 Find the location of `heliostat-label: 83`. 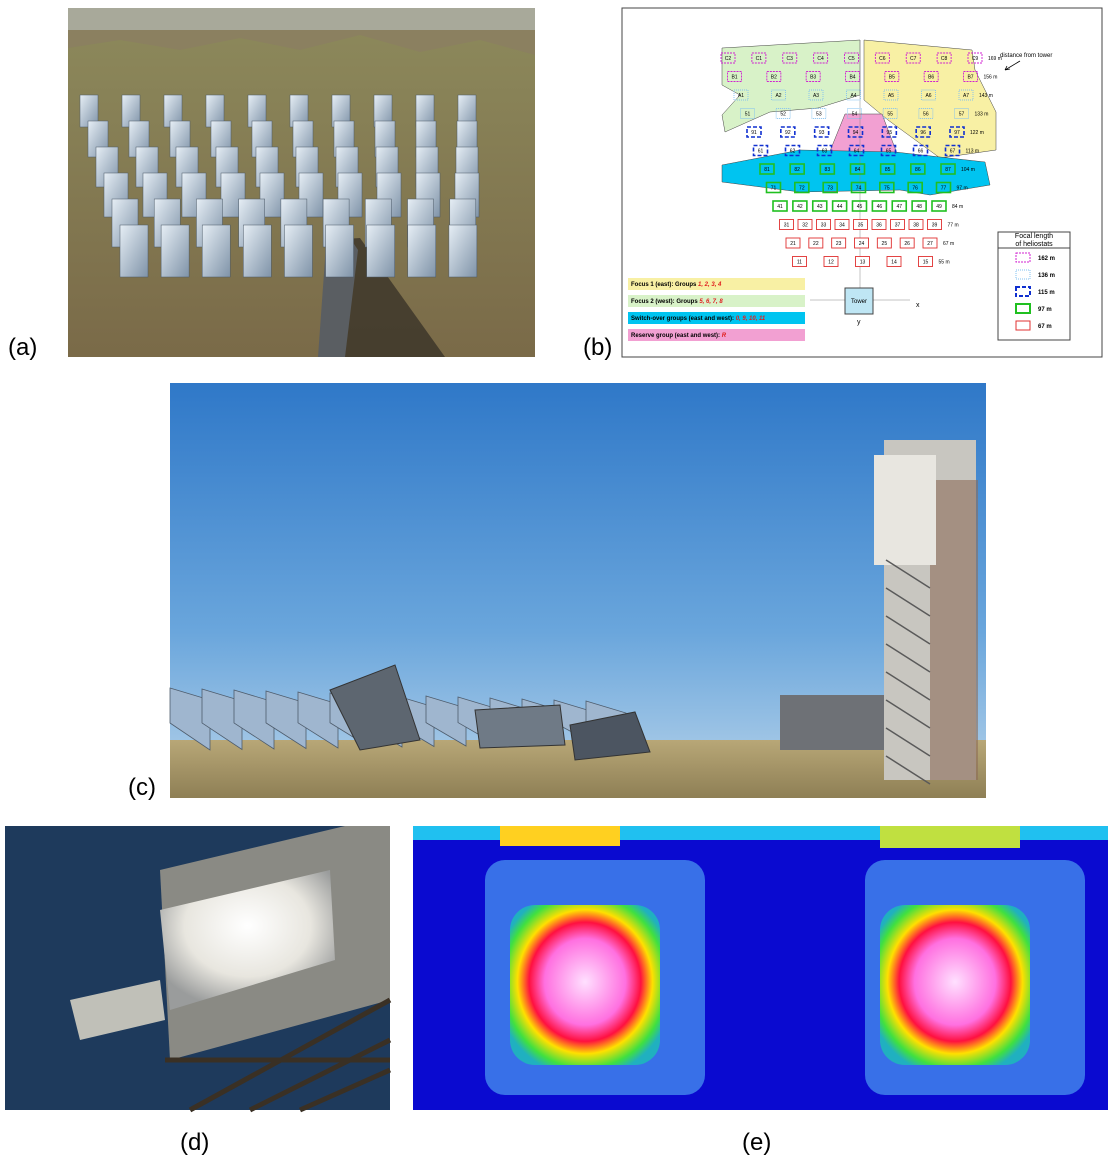

heliostat-label: 83 is located at coordinates (828, 170).